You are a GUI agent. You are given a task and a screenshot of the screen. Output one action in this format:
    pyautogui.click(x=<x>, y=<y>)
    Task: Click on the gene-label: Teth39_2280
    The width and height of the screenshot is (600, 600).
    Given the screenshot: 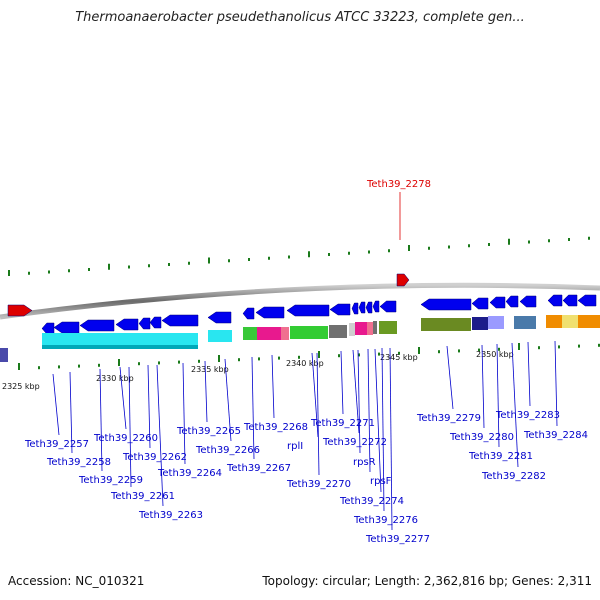 What is the action you would take?
    pyautogui.click(x=481, y=437)
    